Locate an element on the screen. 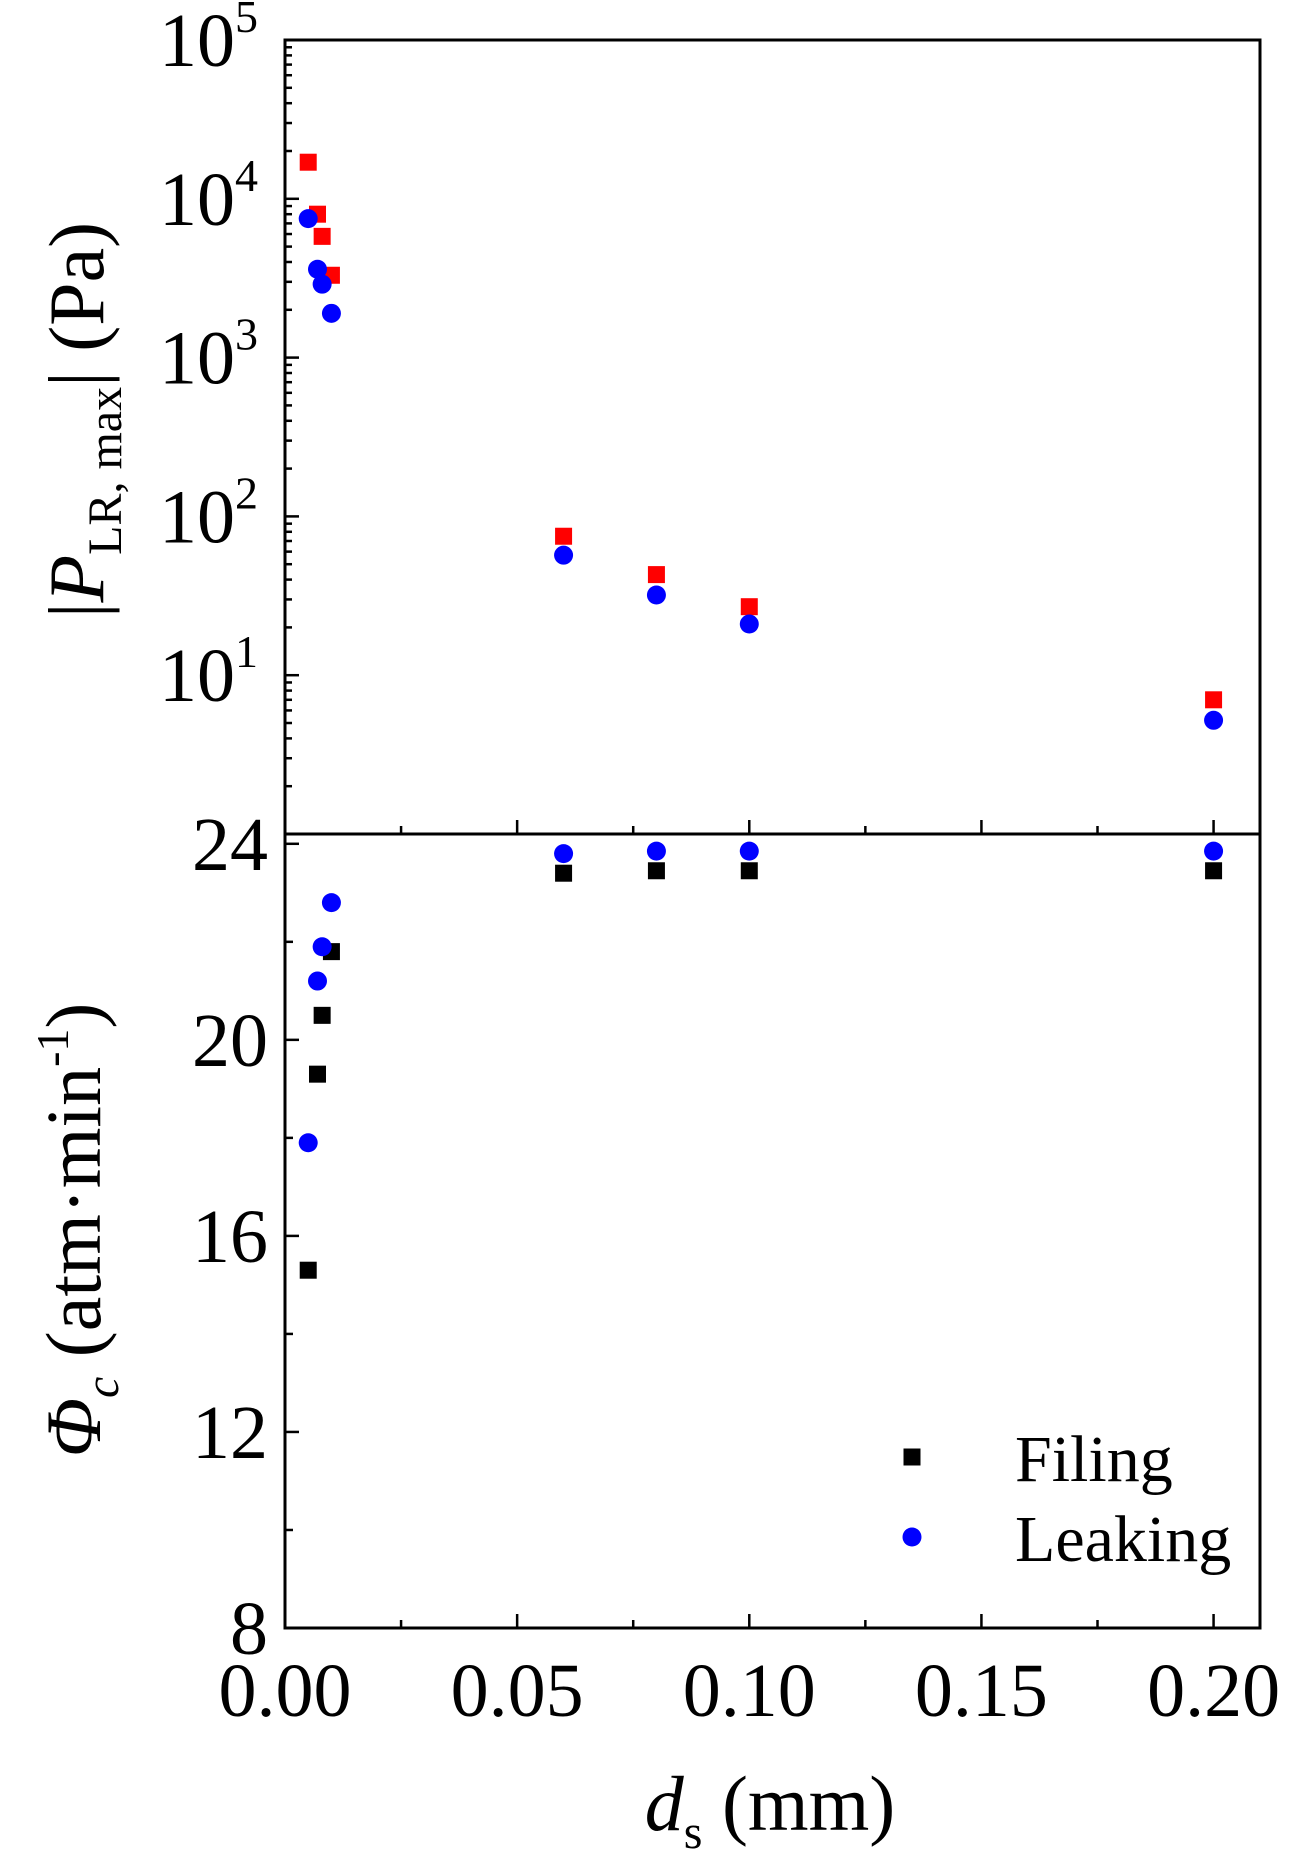 Image resolution: width=1300 pixels, height=1875 pixels. y-axis-label-bottom: Φc (atm·min-1) is located at coordinates (78, 1230).